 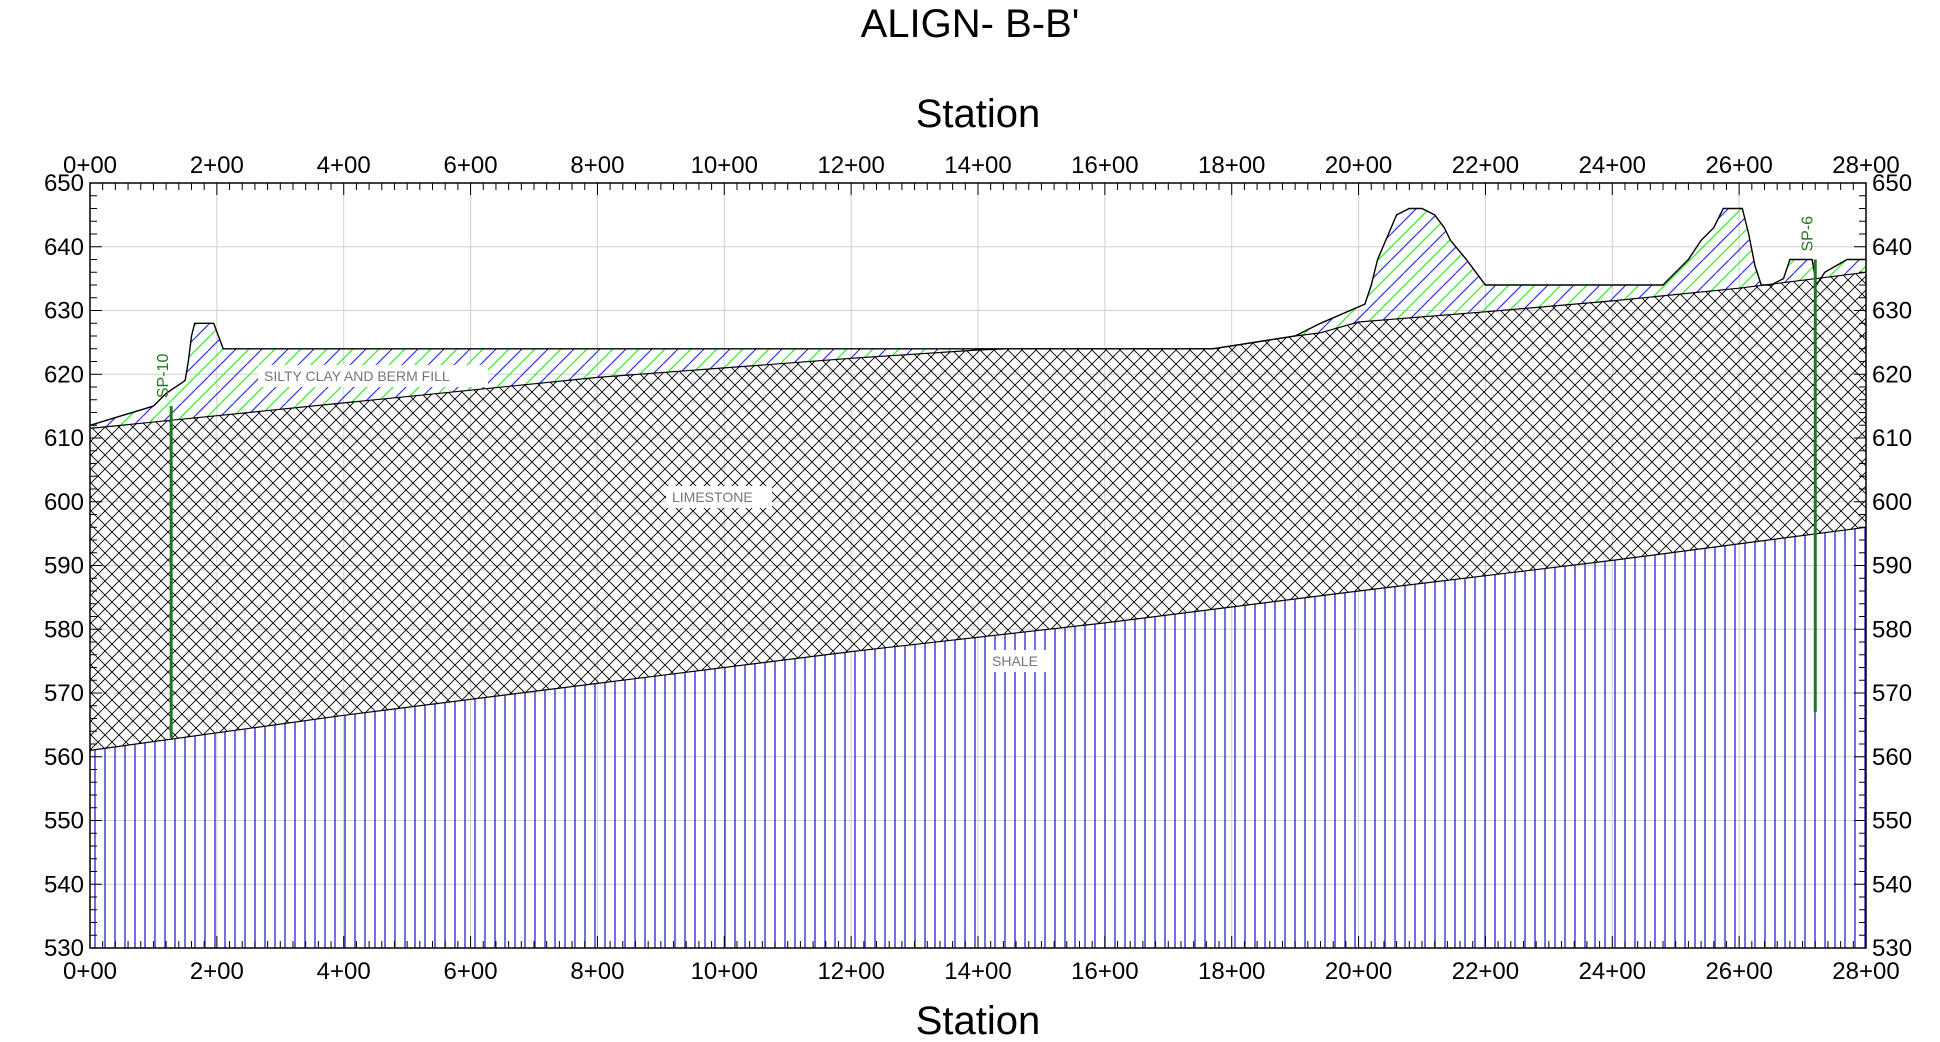 What do you see at coordinates (64, 183) in the screenshot?
I see `y-tick-label-left: 650` at bounding box center [64, 183].